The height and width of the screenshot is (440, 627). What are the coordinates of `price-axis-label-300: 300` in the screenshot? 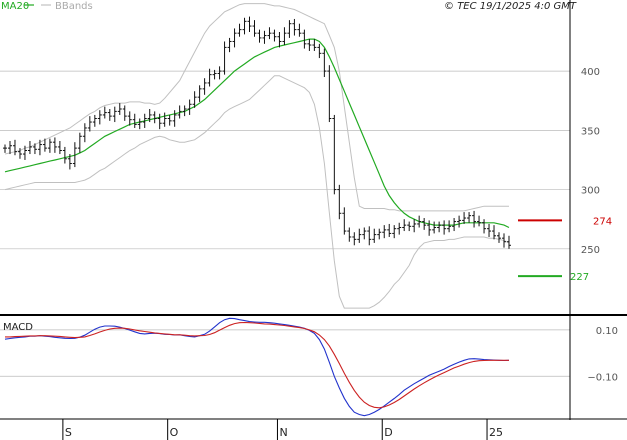 It's located at (590, 191).